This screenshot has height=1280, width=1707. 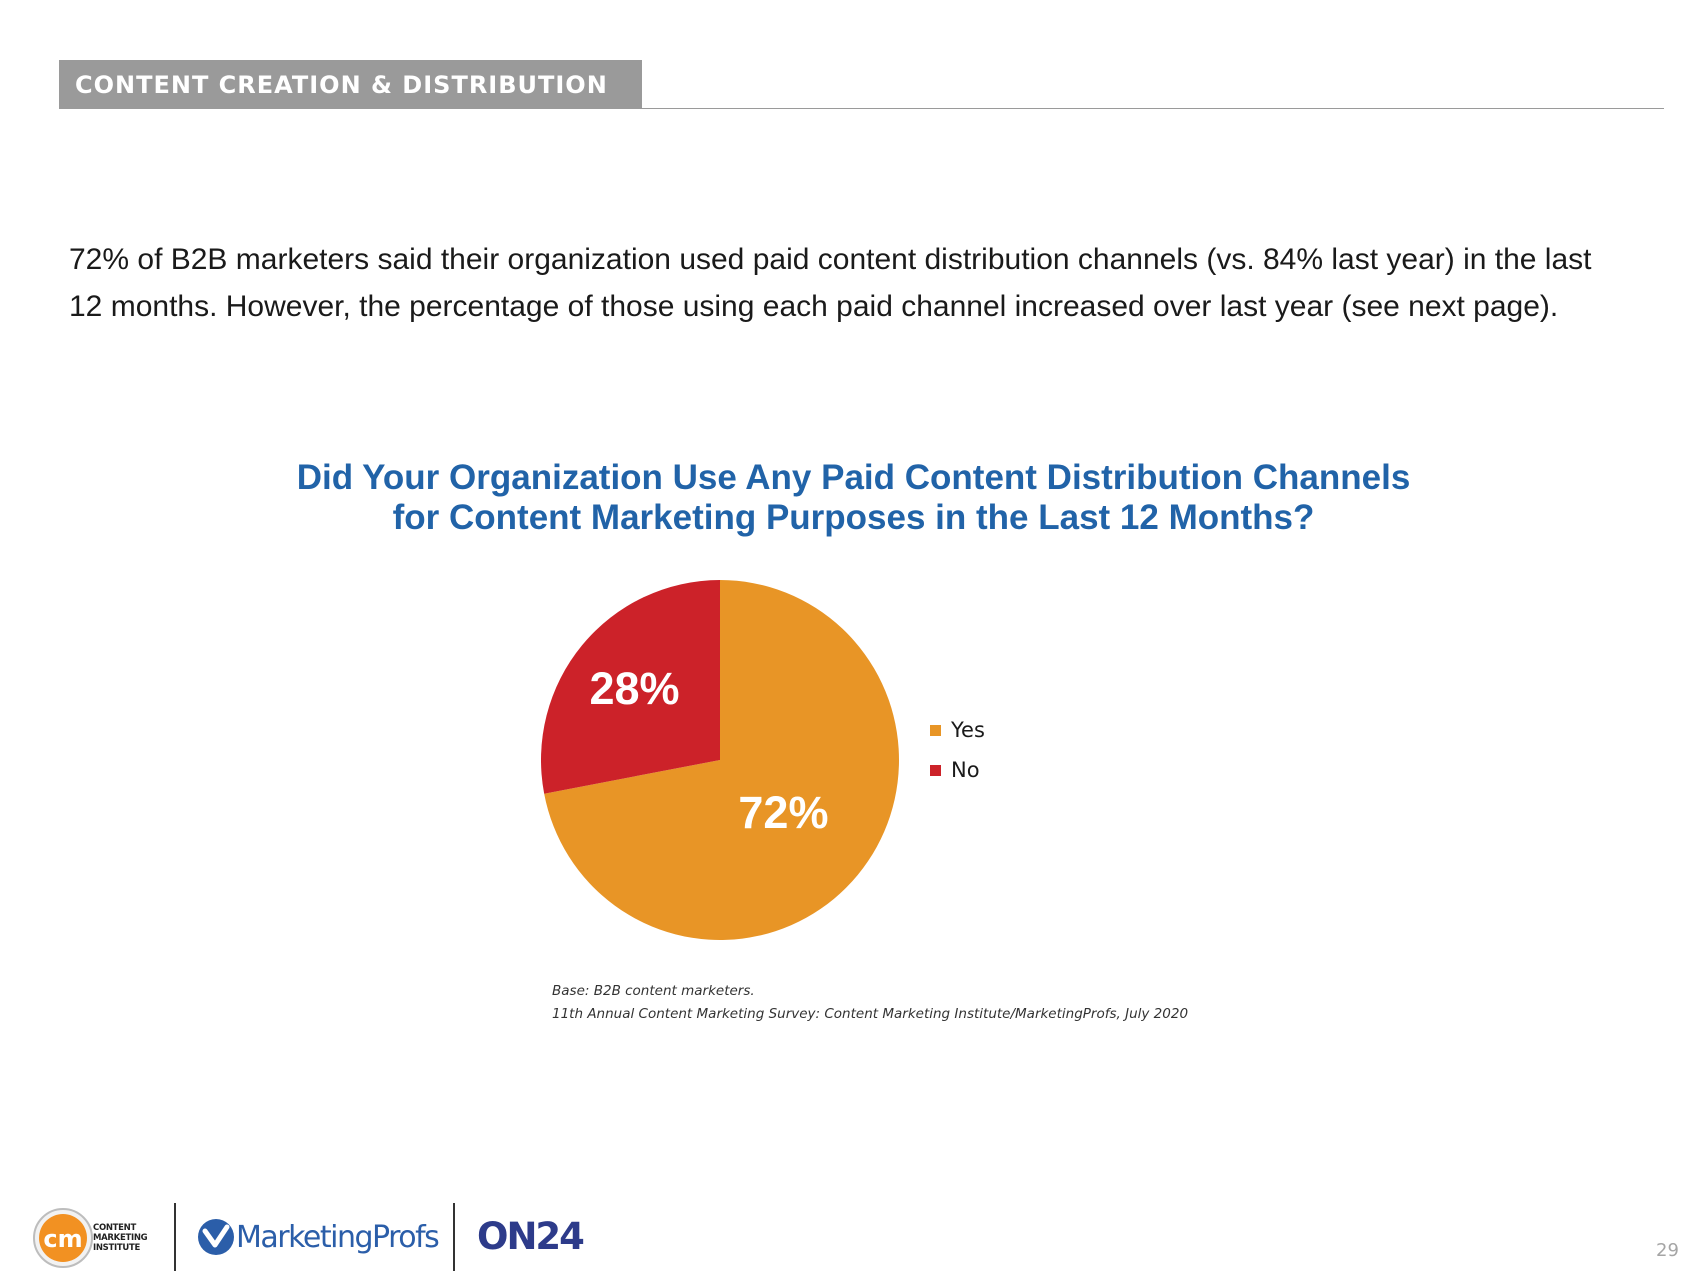 I want to click on marketingprofs-wordmark: MarketingProfs, so click(x=338, y=1237).